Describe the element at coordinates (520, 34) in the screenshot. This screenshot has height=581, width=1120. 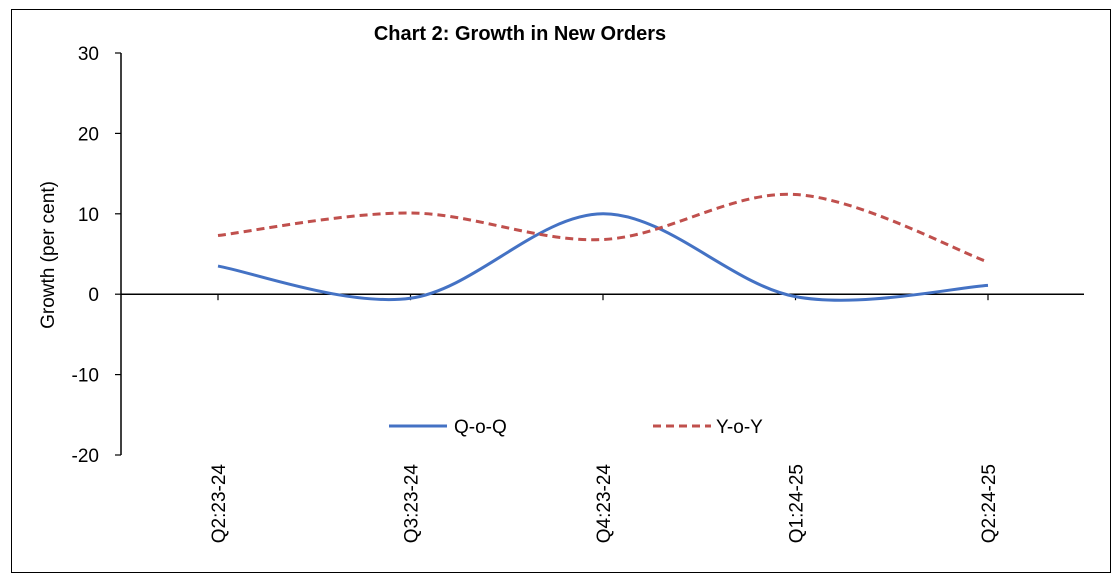
I see `chart-title: Chart 2: Growth in New Orders` at that location.